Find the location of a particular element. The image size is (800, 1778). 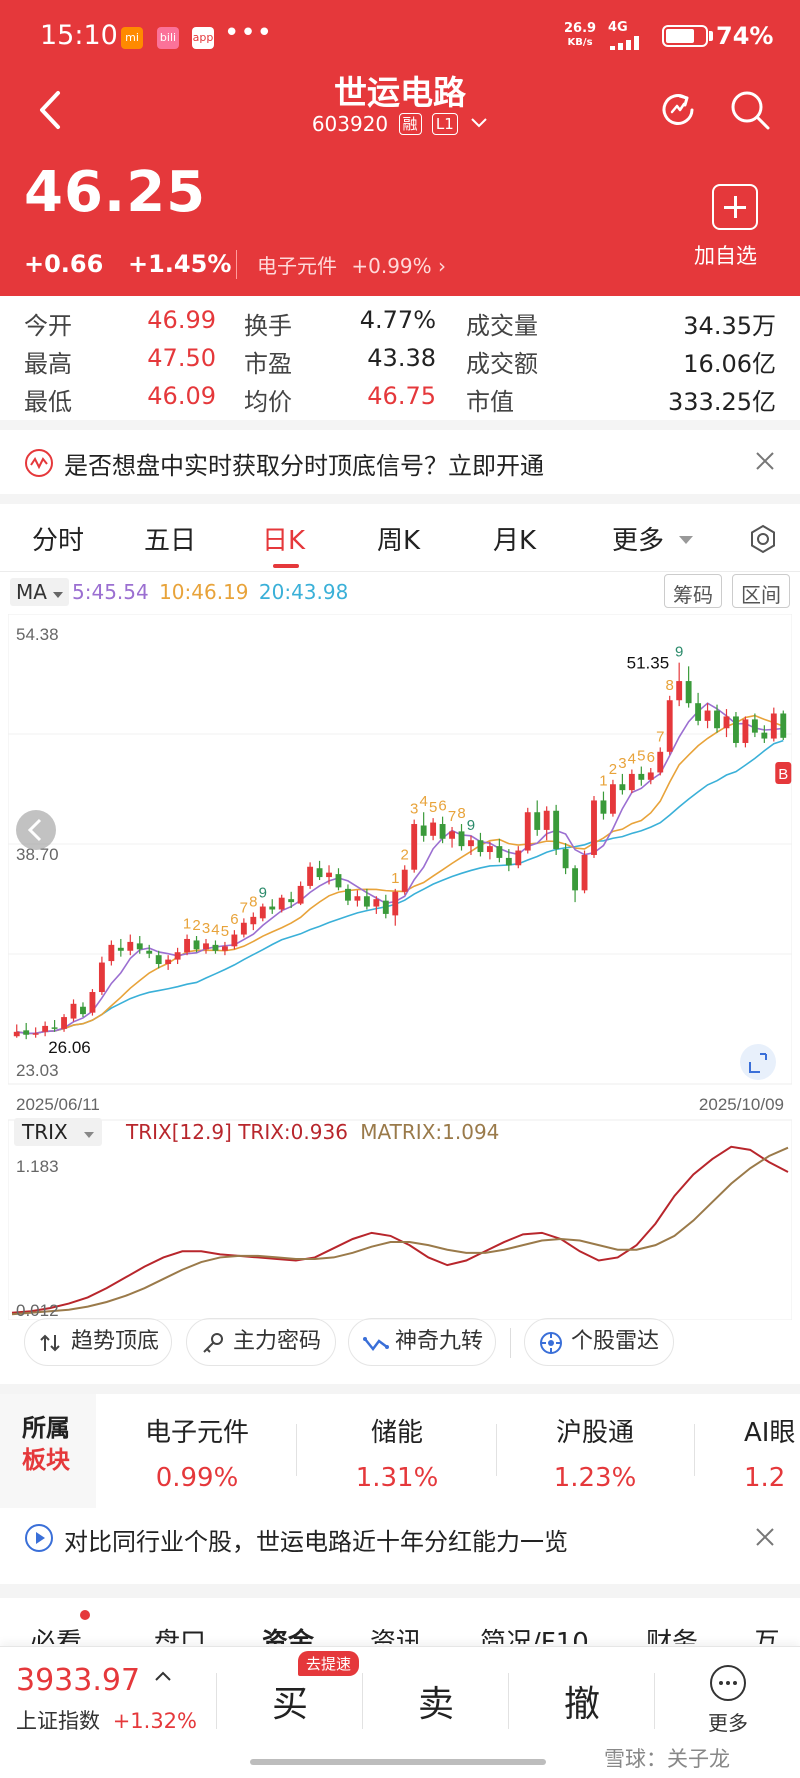

tab-news: 资讯 is located at coordinates (396, 1636).